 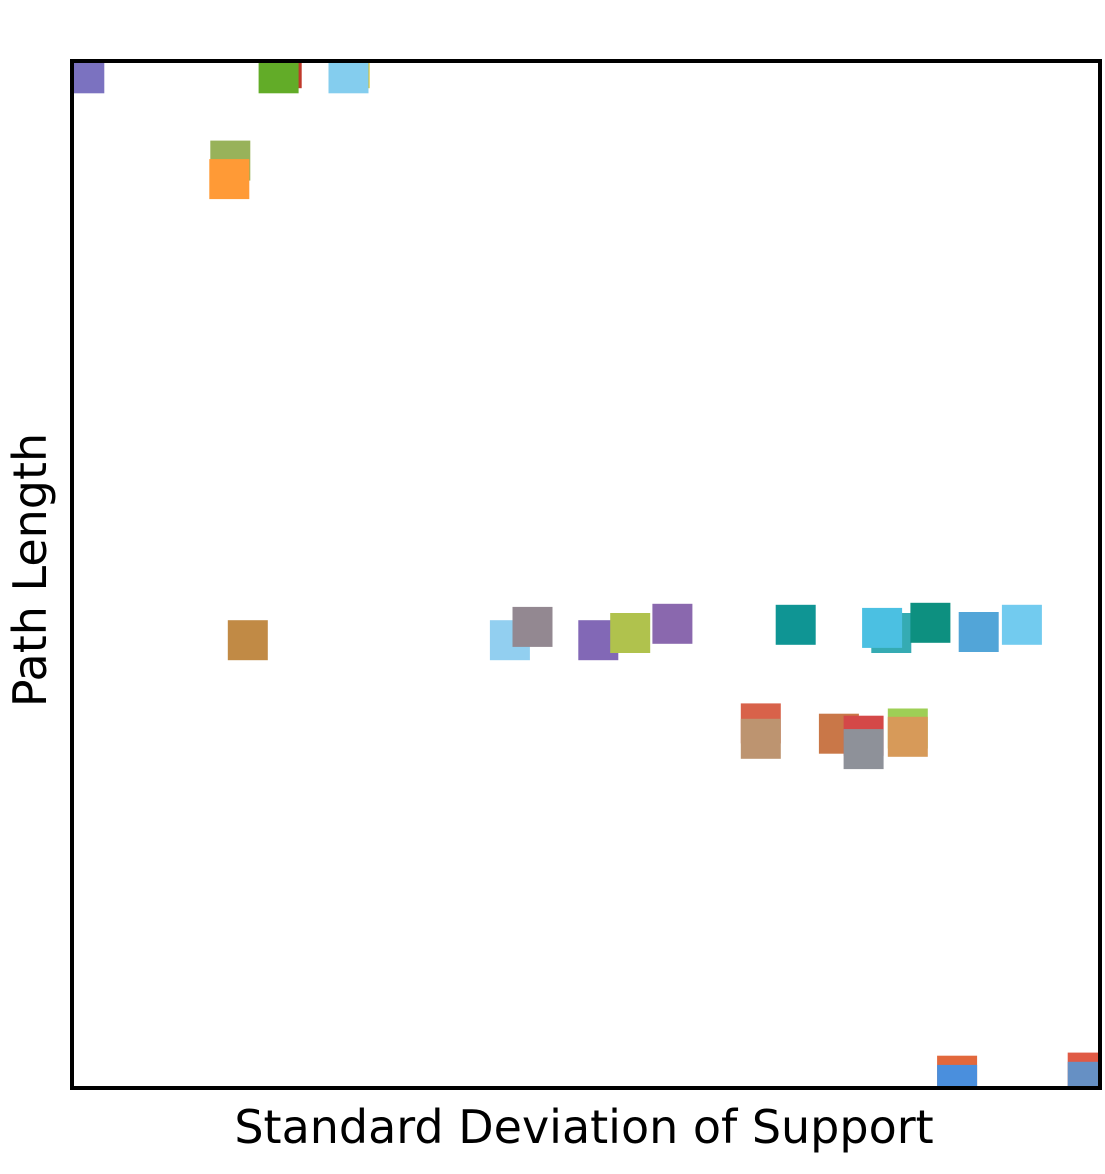 I want to click on x-axis-label: Standard Deviation of Support, so click(x=583, y=1127).